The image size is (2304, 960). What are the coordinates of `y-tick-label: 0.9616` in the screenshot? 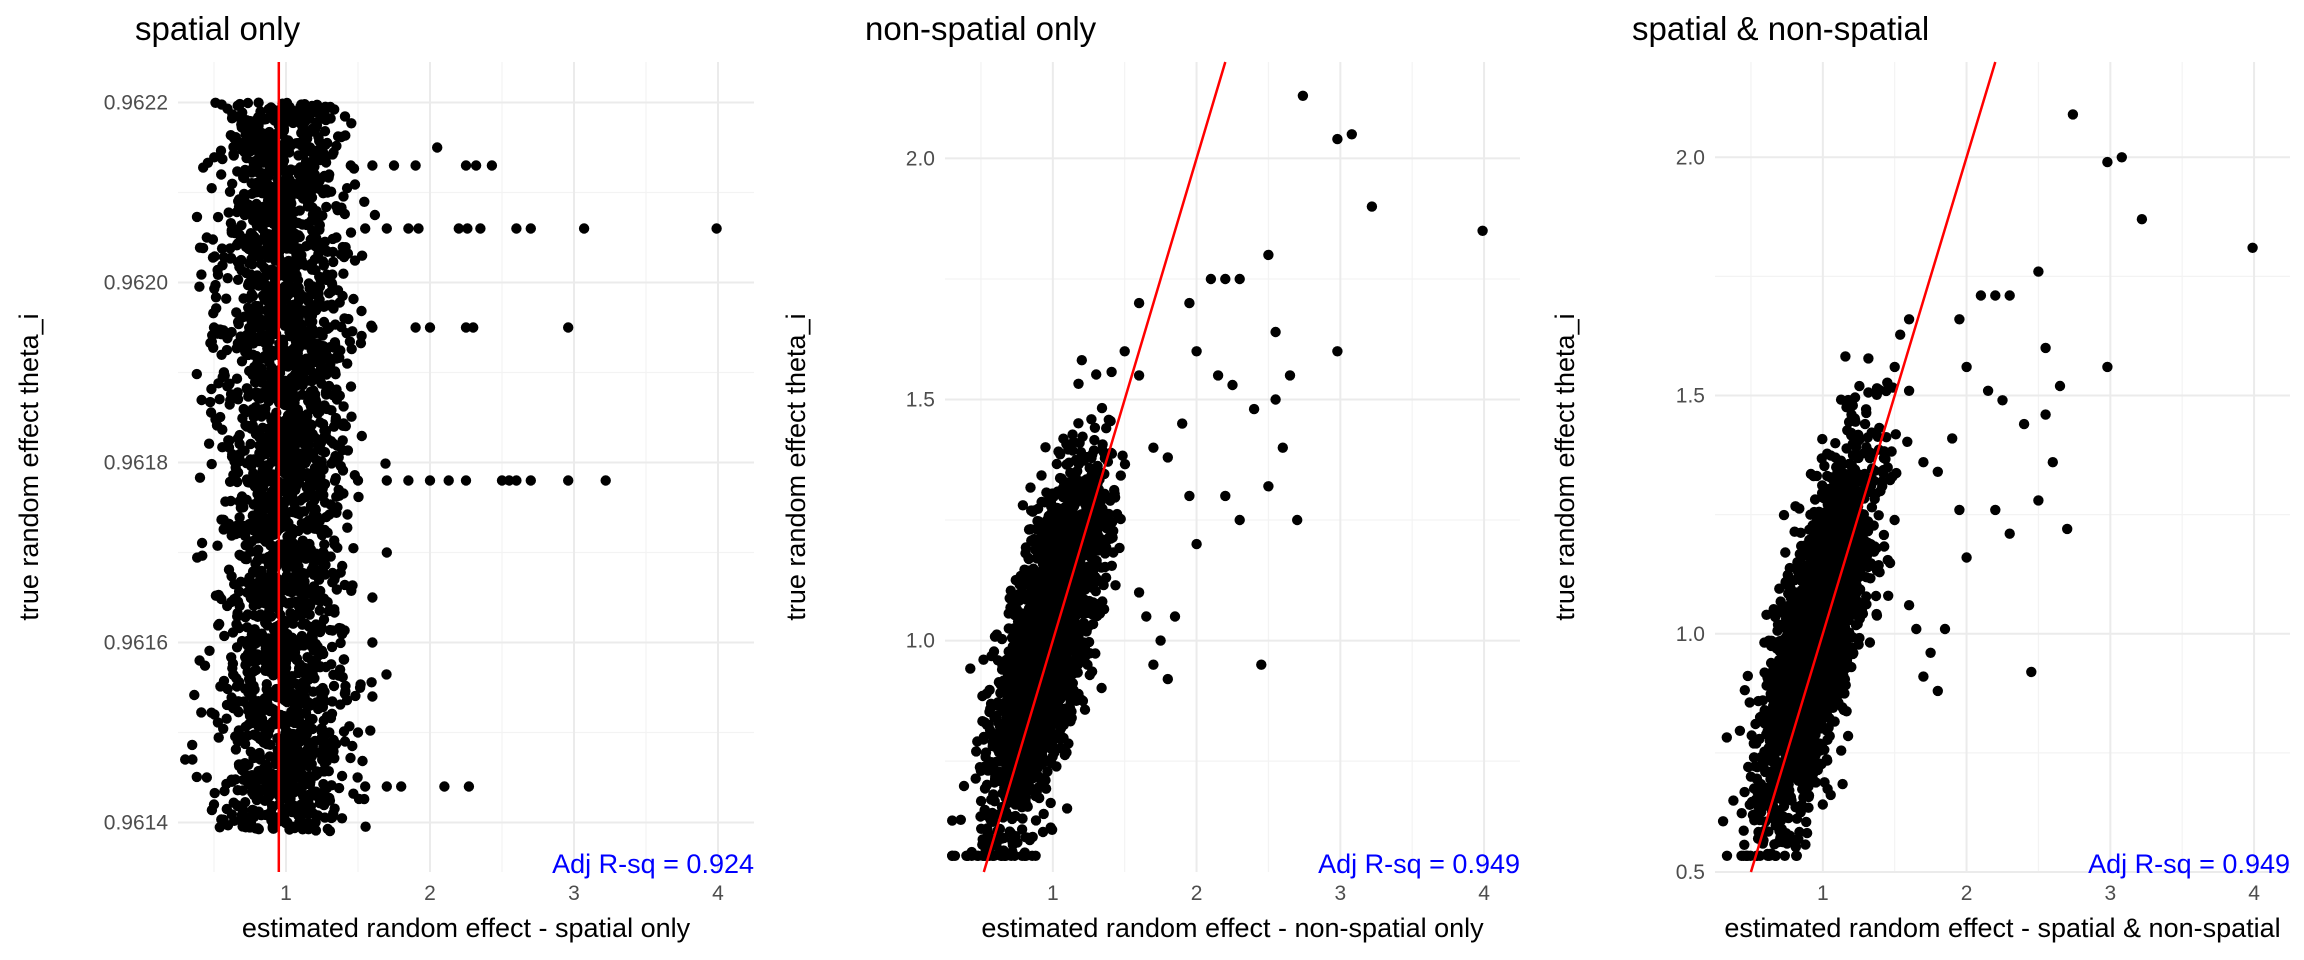 It's located at (136, 643).